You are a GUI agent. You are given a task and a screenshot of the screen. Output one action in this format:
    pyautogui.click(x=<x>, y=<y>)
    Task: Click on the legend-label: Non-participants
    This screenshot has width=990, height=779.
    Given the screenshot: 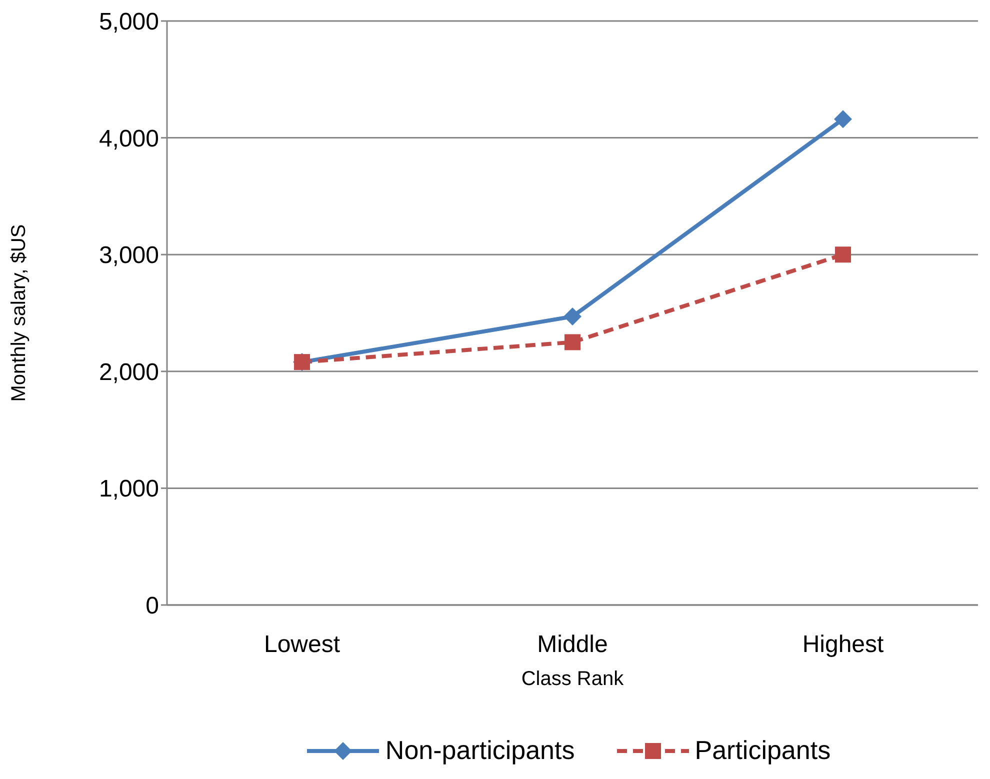 What is the action you would take?
    pyautogui.click(x=480, y=750)
    